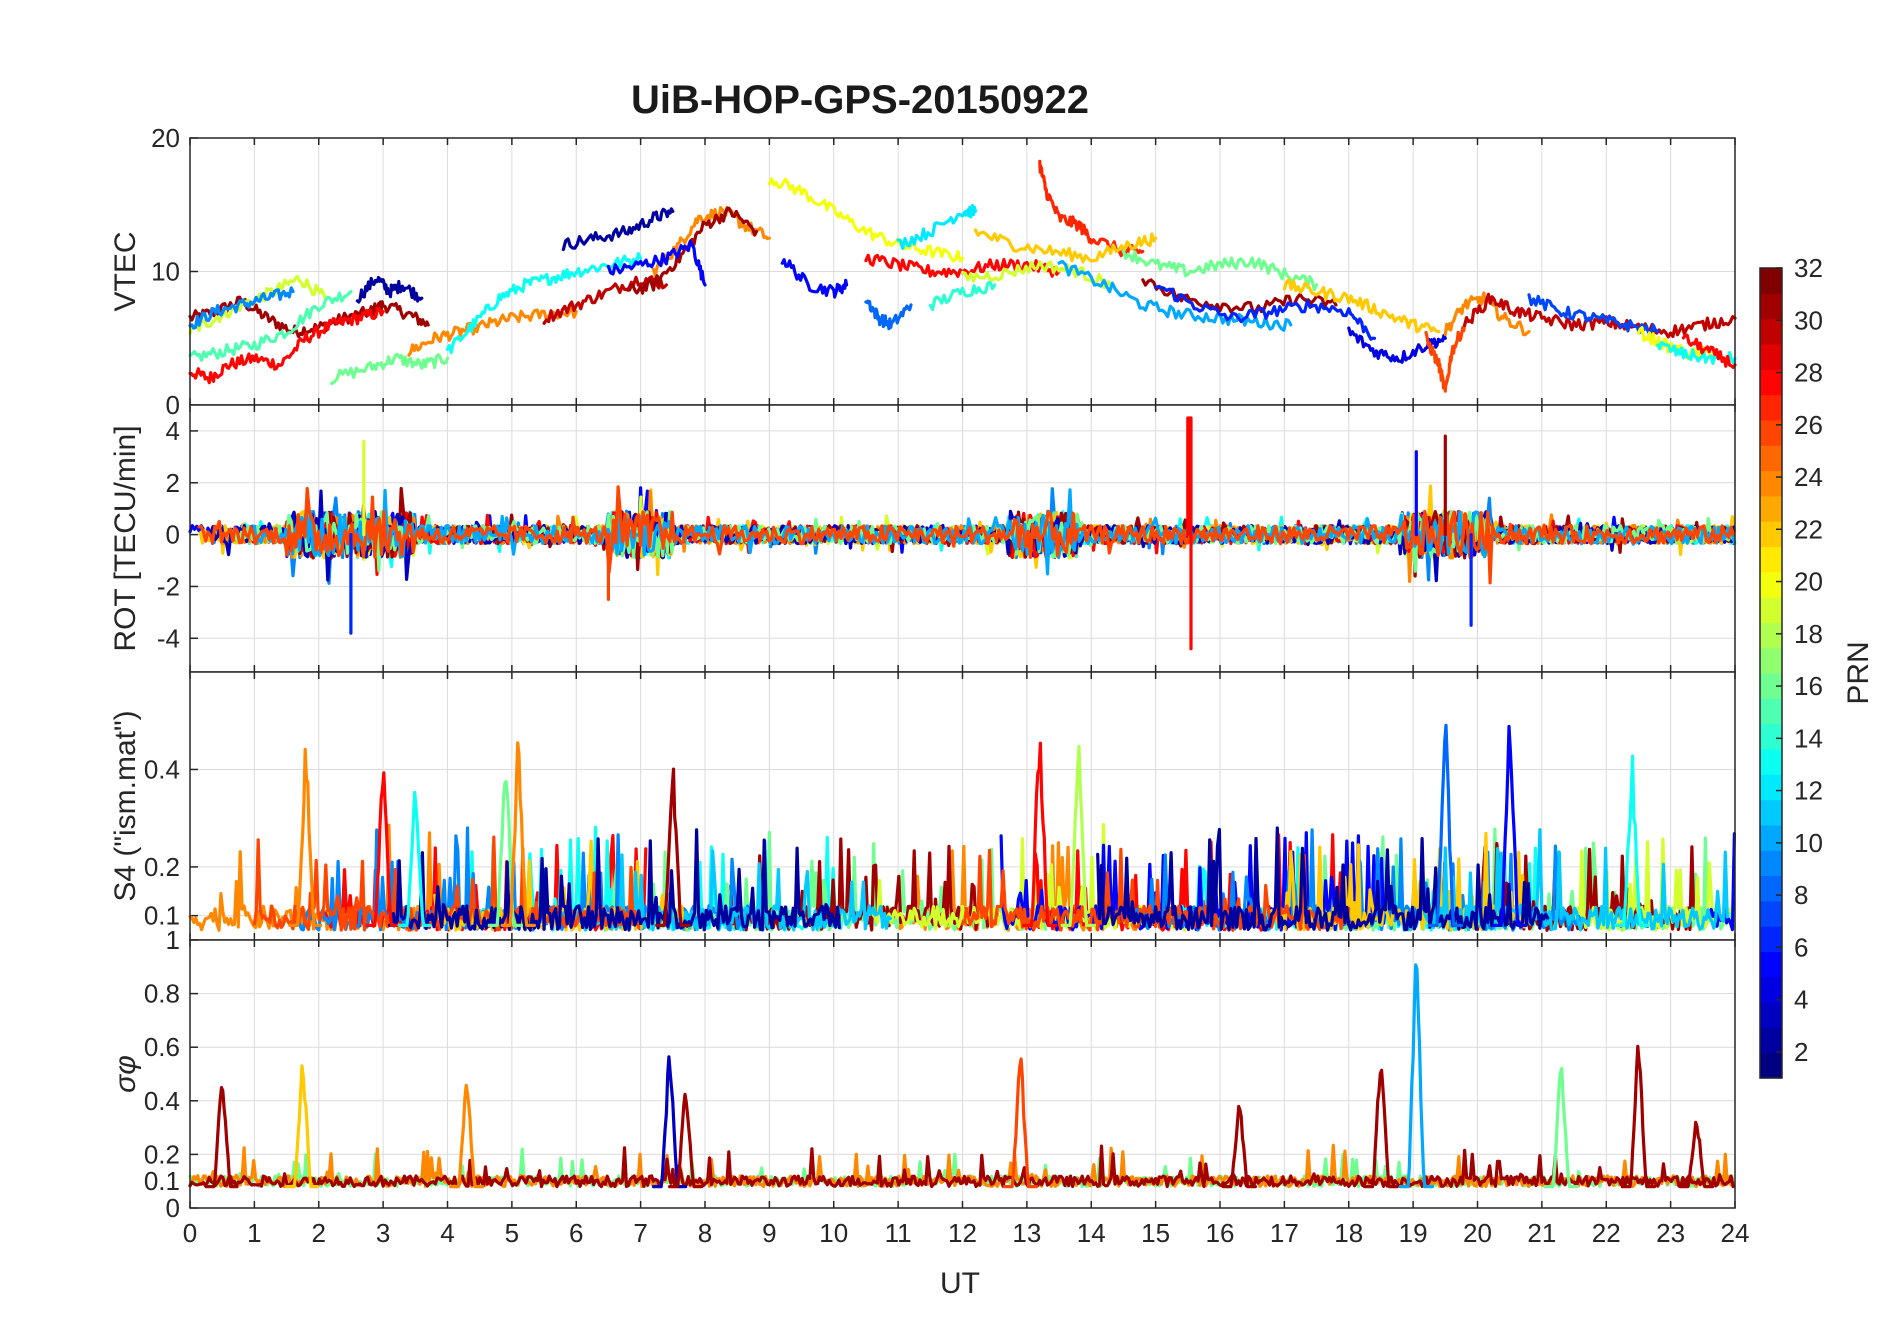 The height and width of the screenshot is (1330, 1902). Describe the element at coordinates (162, 1047) in the screenshot. I see `y-tick-label: 0.6` at that location.